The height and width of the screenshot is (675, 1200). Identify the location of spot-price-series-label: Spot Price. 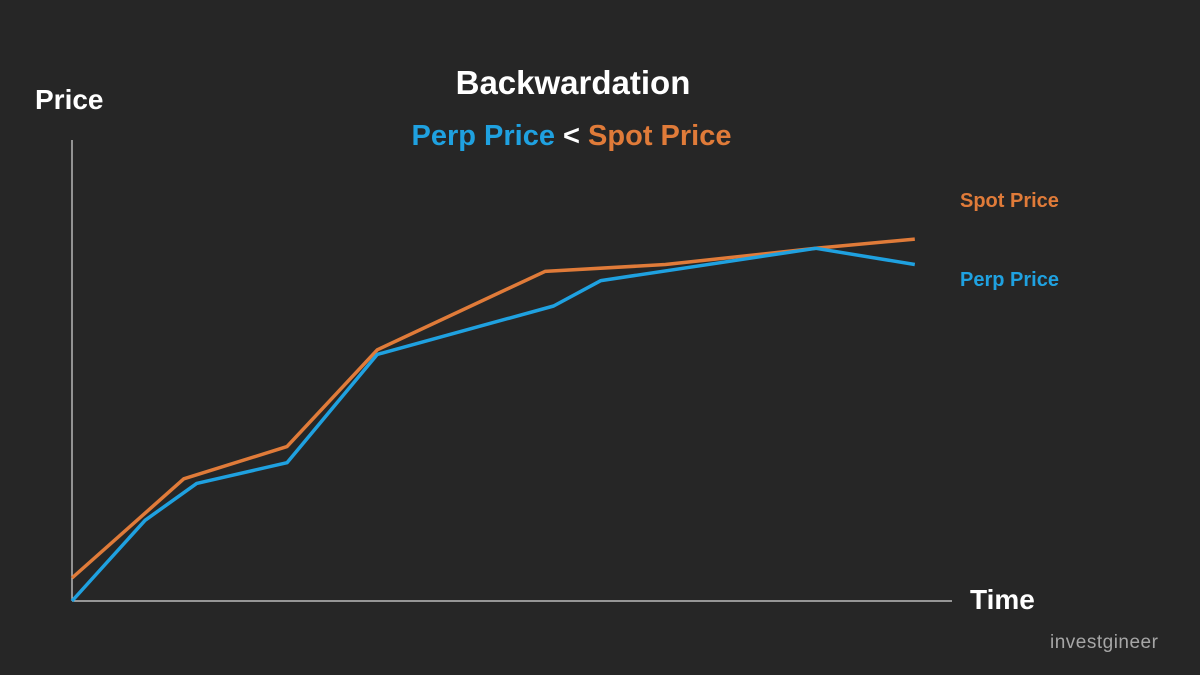
(1009, 201).